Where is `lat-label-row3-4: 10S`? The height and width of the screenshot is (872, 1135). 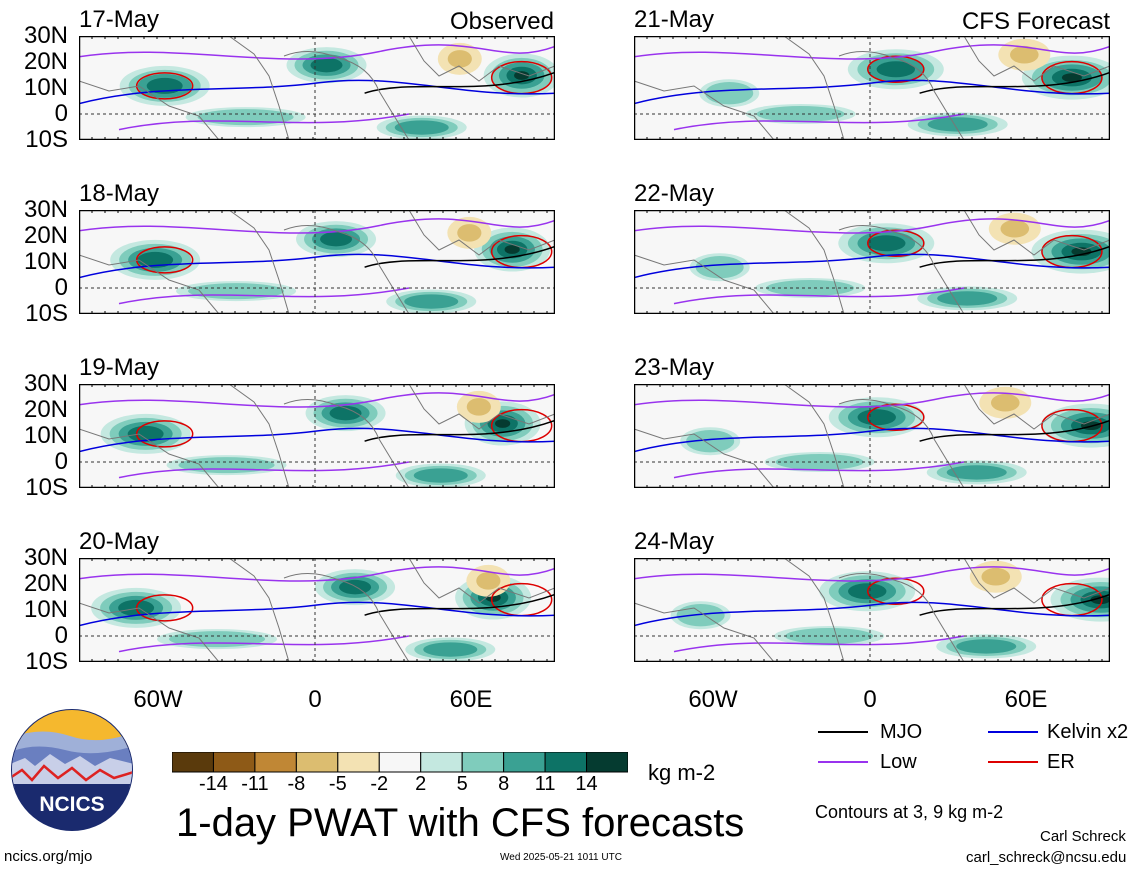 lat-label-row3-4: 10S is located at coordinates (46, 487).